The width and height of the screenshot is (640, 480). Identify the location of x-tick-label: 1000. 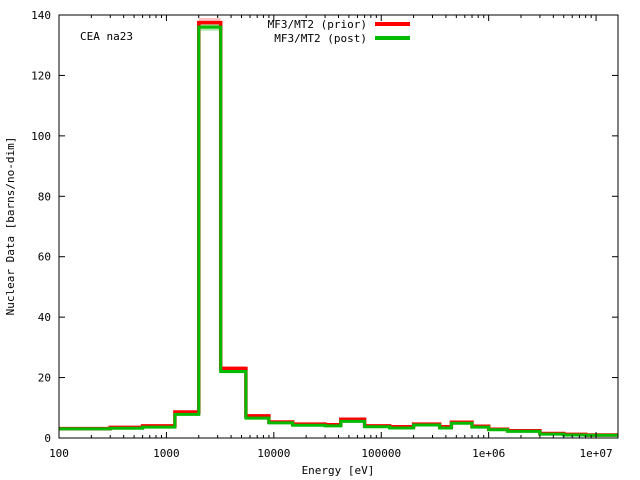
(166, 453).